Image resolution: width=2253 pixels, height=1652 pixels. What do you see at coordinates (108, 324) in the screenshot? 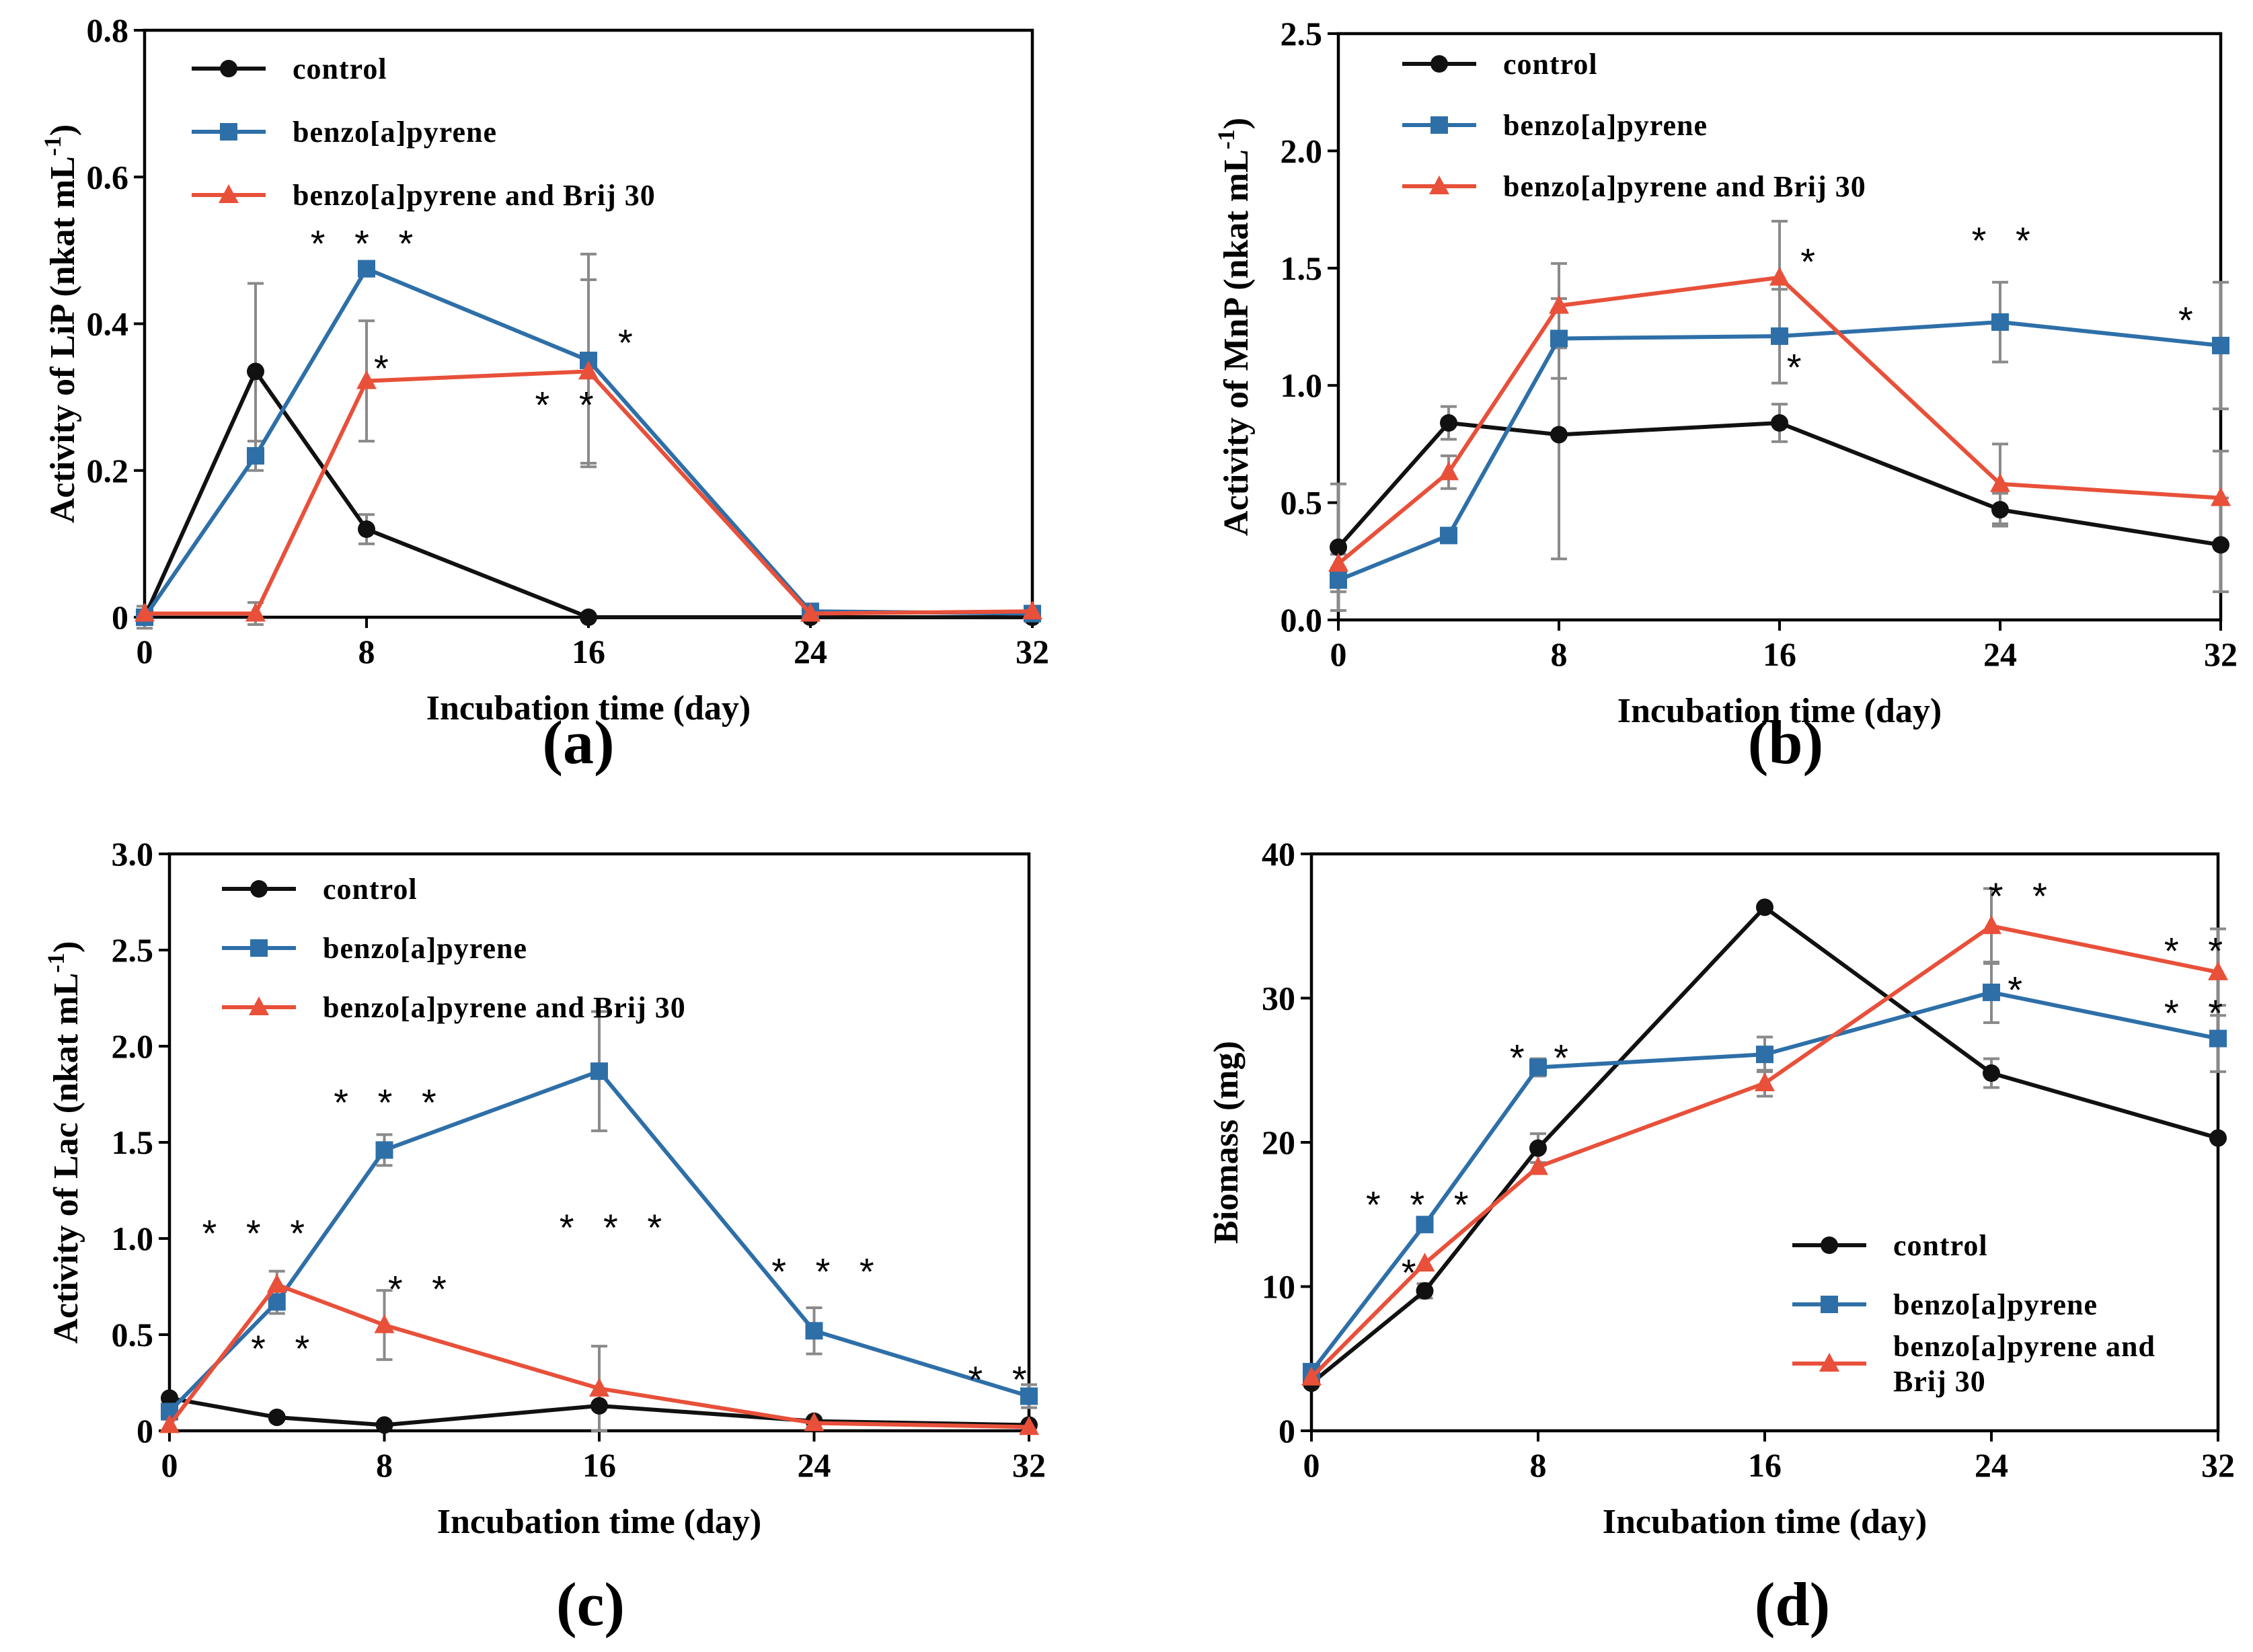
I see `y-tick-label: 0.4` at bounding box center [108, 324].